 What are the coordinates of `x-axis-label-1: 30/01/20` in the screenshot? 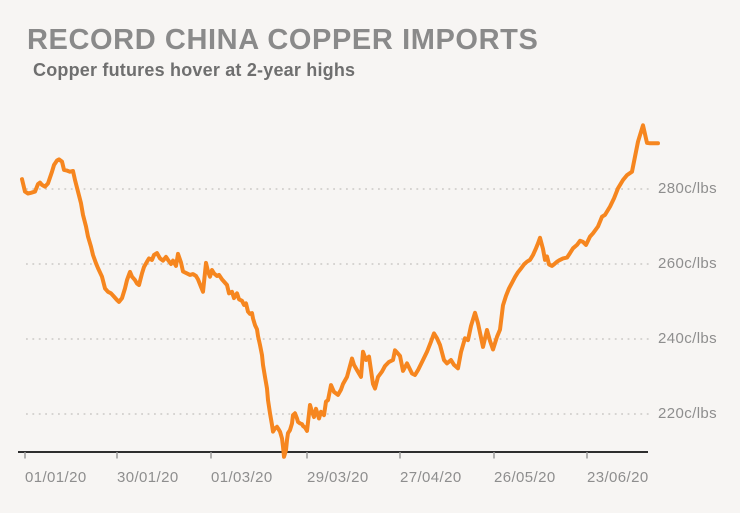 It's located at (148, 477).